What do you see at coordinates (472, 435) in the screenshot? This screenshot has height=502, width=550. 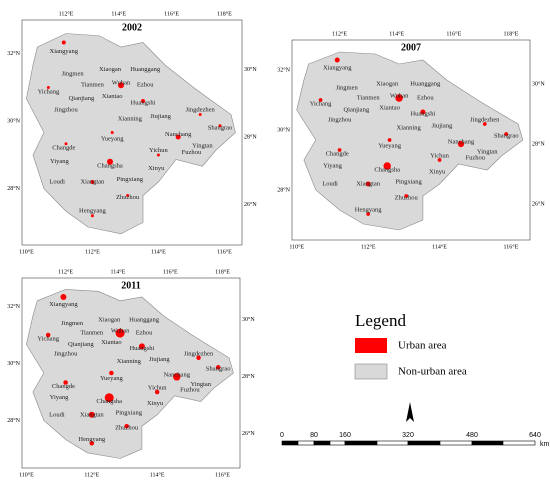 I see `scale-label: 480` at bounding box center [472, 435].